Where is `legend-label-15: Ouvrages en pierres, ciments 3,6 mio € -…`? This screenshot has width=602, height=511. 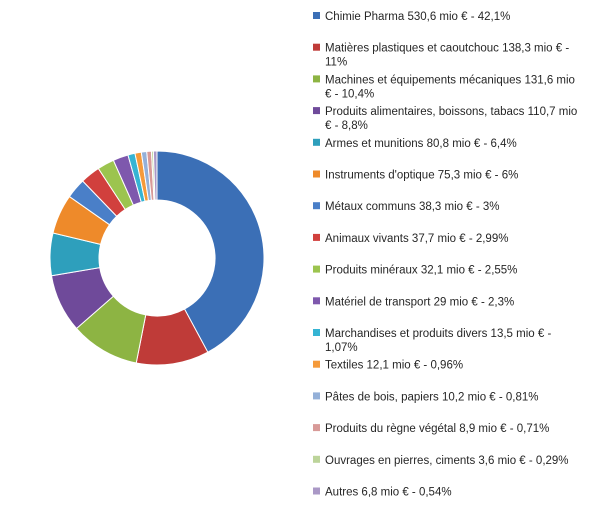
legend-label-15: Ouvrages en pierres, ciments 3,6 mio € -… is located at coordinates (447, 461).